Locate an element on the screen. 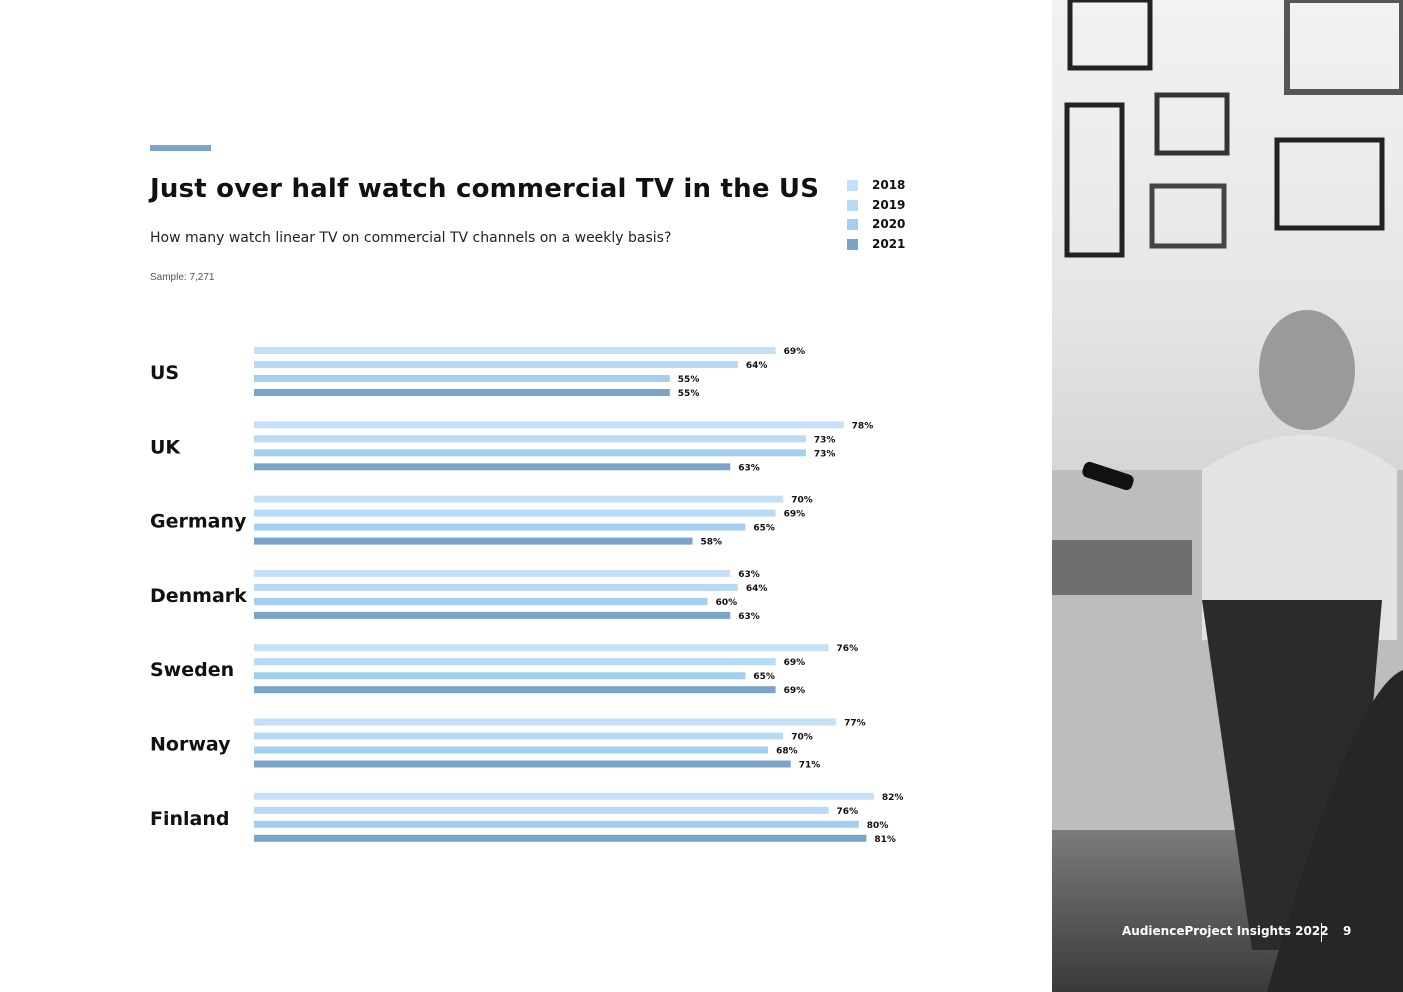 The height and width of the screenshot is (992, 1403). legend-label: 2021 is located at coordinates (889, 244).